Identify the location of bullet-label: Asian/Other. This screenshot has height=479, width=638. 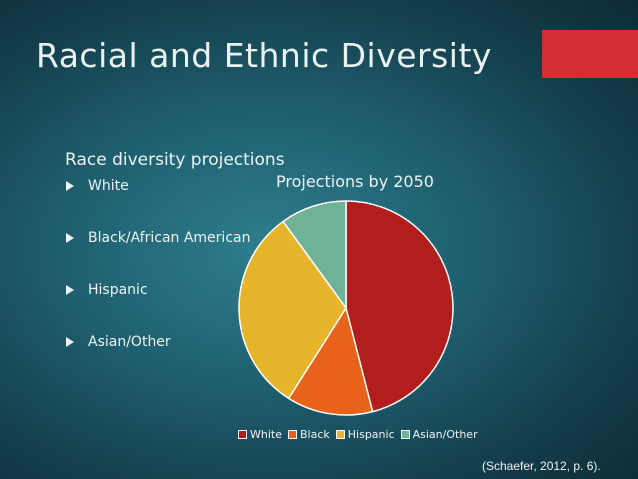
(129, 342).